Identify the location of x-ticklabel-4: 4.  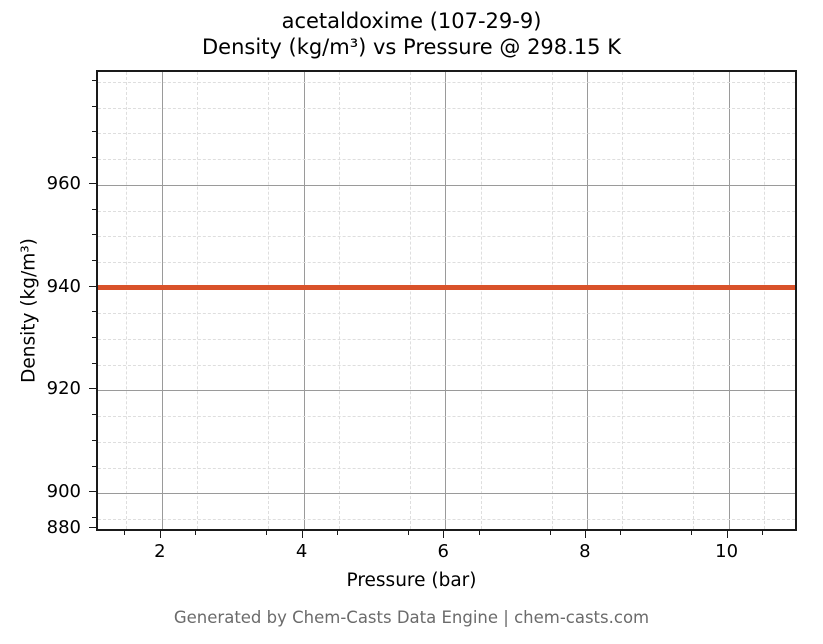
(301, 551).